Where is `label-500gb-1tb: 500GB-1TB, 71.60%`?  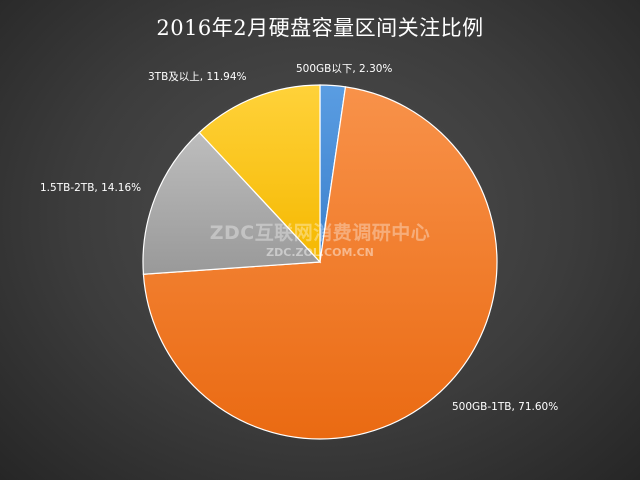 label-500gb-1tb: 500GB-1TB, 71.60% is located at coordinates (505, 407).